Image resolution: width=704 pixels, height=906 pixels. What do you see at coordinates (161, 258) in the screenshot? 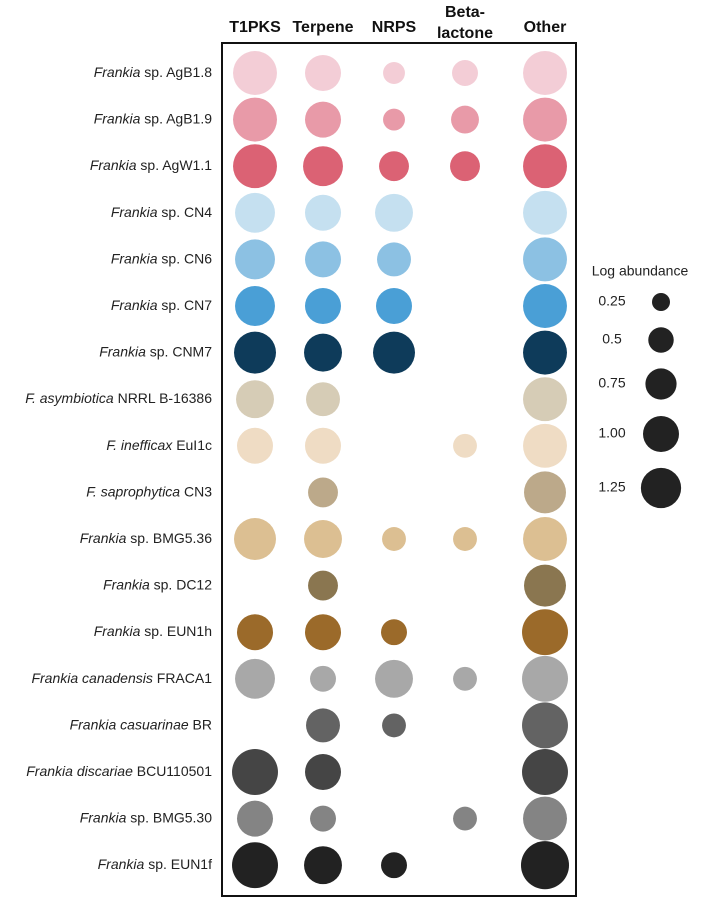
I see `row-label: Frankia sp. CN6` at bounding box center [161, 258].